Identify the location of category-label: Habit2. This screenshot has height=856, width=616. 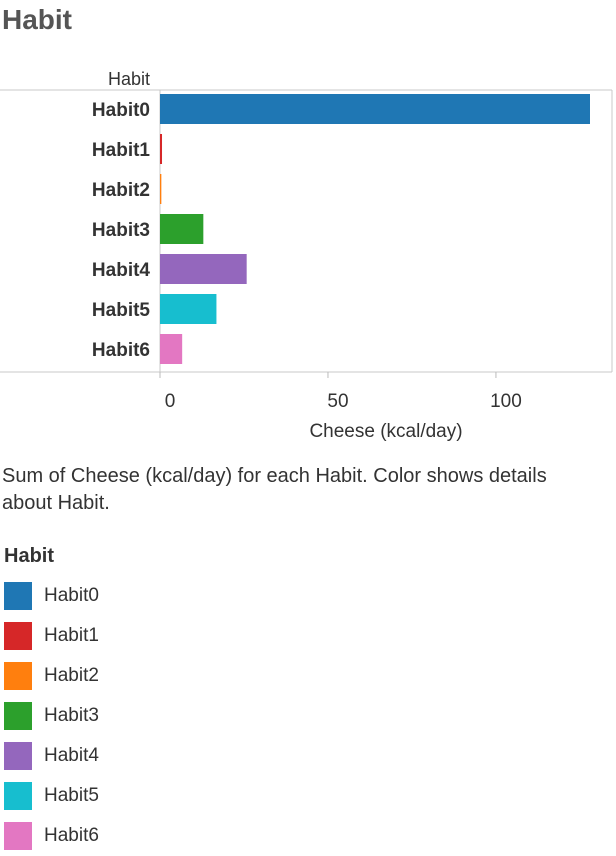
(121, 190).